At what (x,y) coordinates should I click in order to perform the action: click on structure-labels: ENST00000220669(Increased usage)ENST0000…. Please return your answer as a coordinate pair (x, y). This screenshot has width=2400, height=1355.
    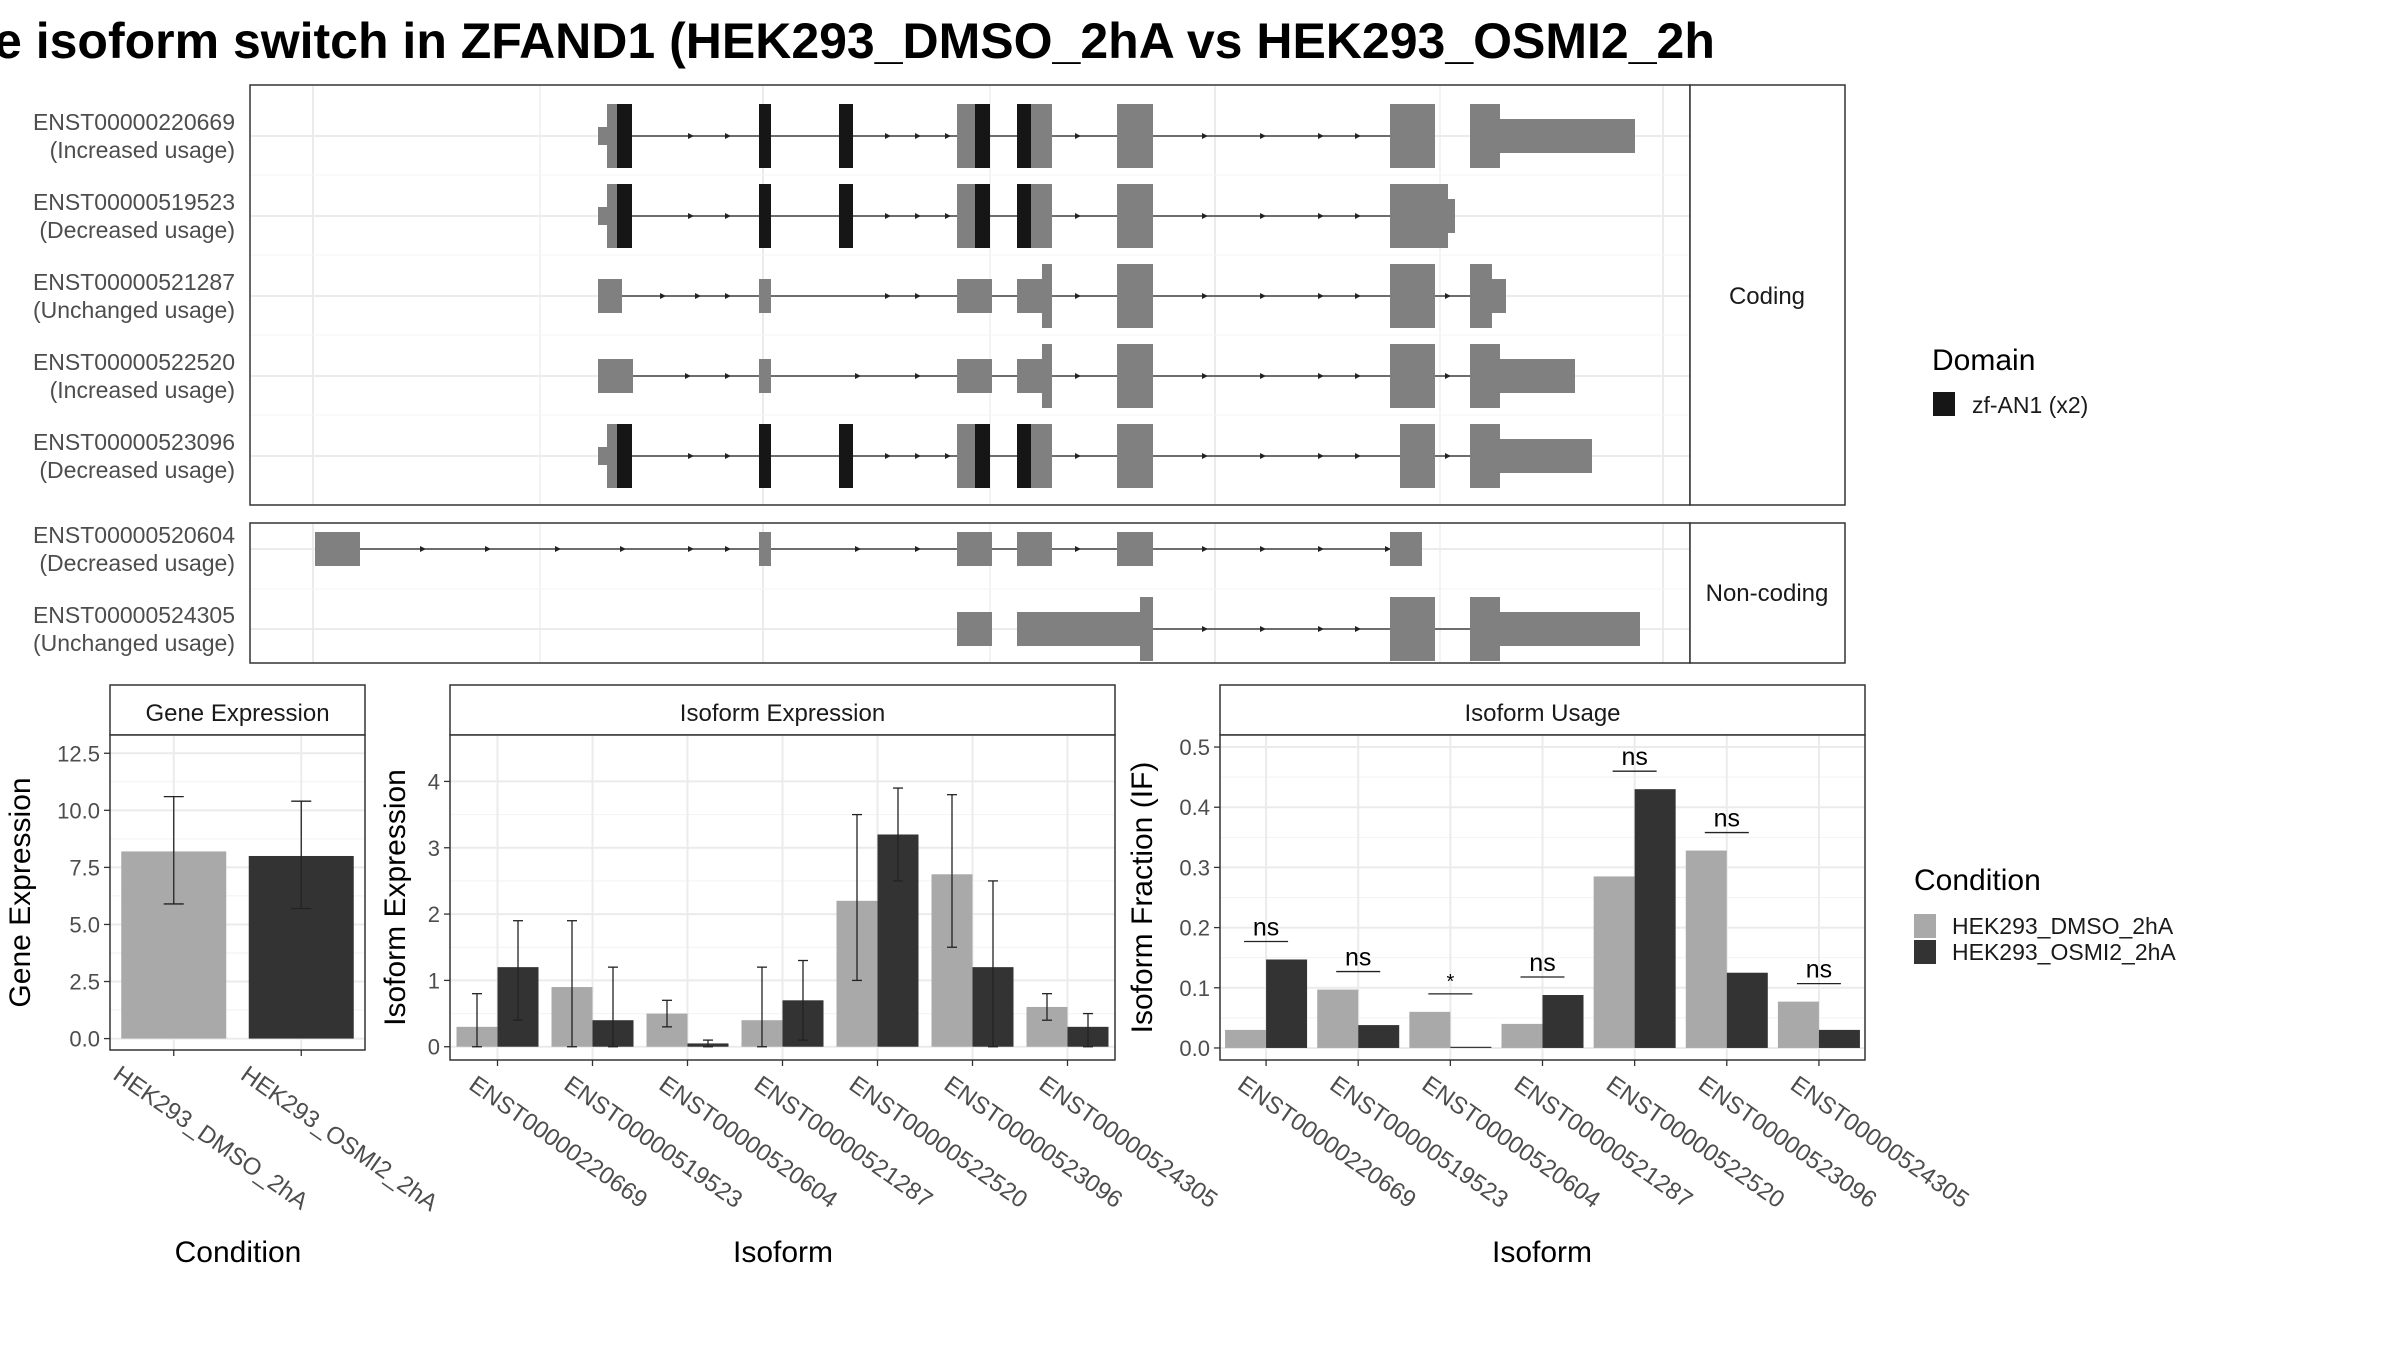
    Looking at the image, I should click on (134, 382).